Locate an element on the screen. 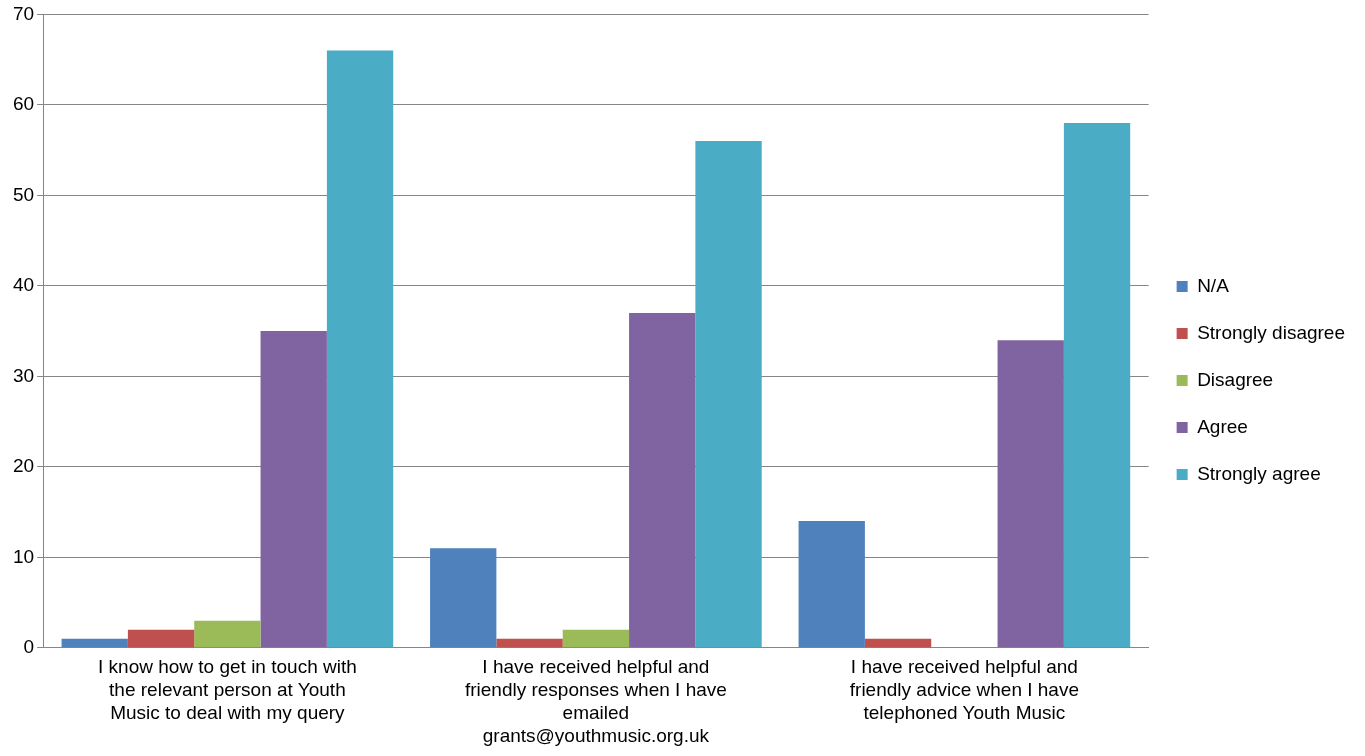 The image size is (1365, 756). y-tick-label: 70 is located at coordinates (23, 13).